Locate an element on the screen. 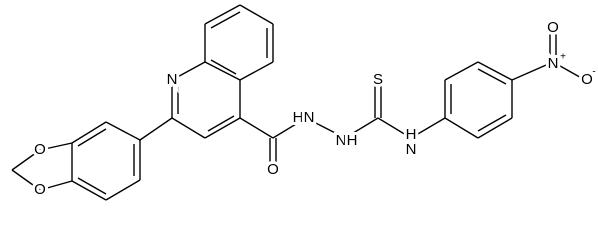  charge-label: - is located at coordinates (593, 72).